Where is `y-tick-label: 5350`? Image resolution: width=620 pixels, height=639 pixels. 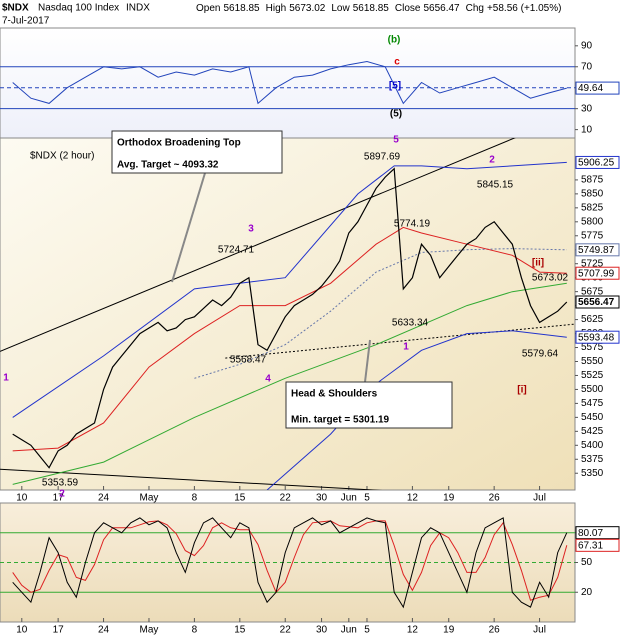
y-tick-label: 5350 is located at coordinates (592, 473).